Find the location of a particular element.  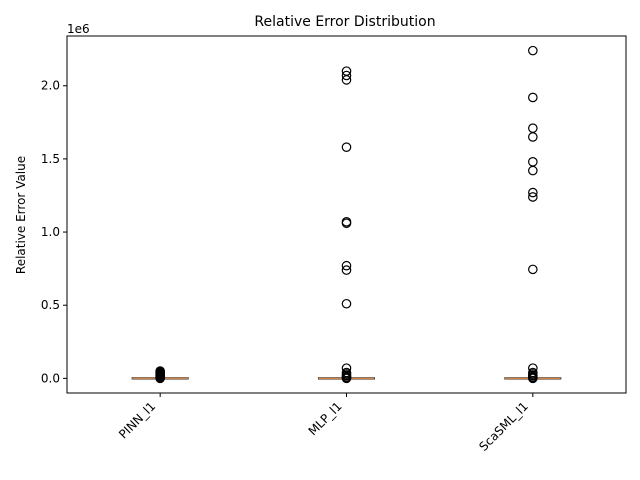

y-tick-label: 1.0 is located at coordinates (50, 232).